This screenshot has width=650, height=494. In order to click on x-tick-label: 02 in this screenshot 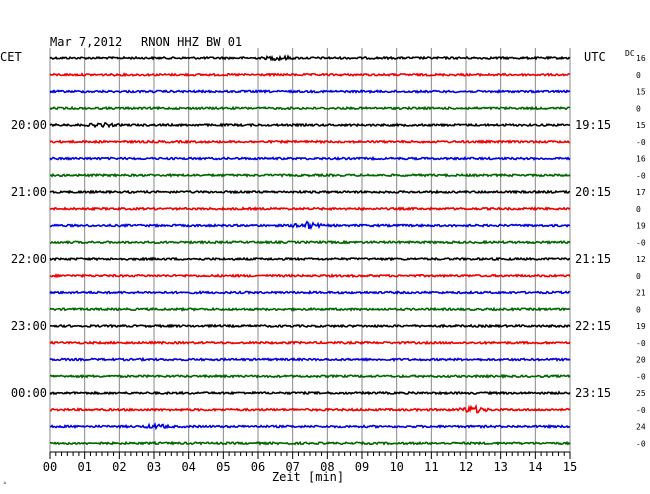, I will do `click(119, 467)`.